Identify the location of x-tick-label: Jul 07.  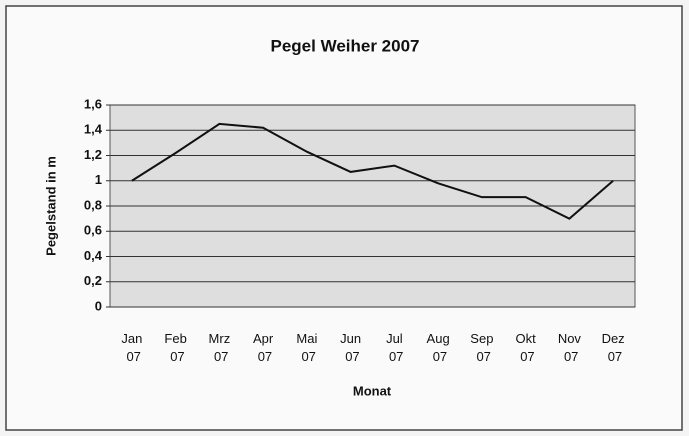
(394, 347).